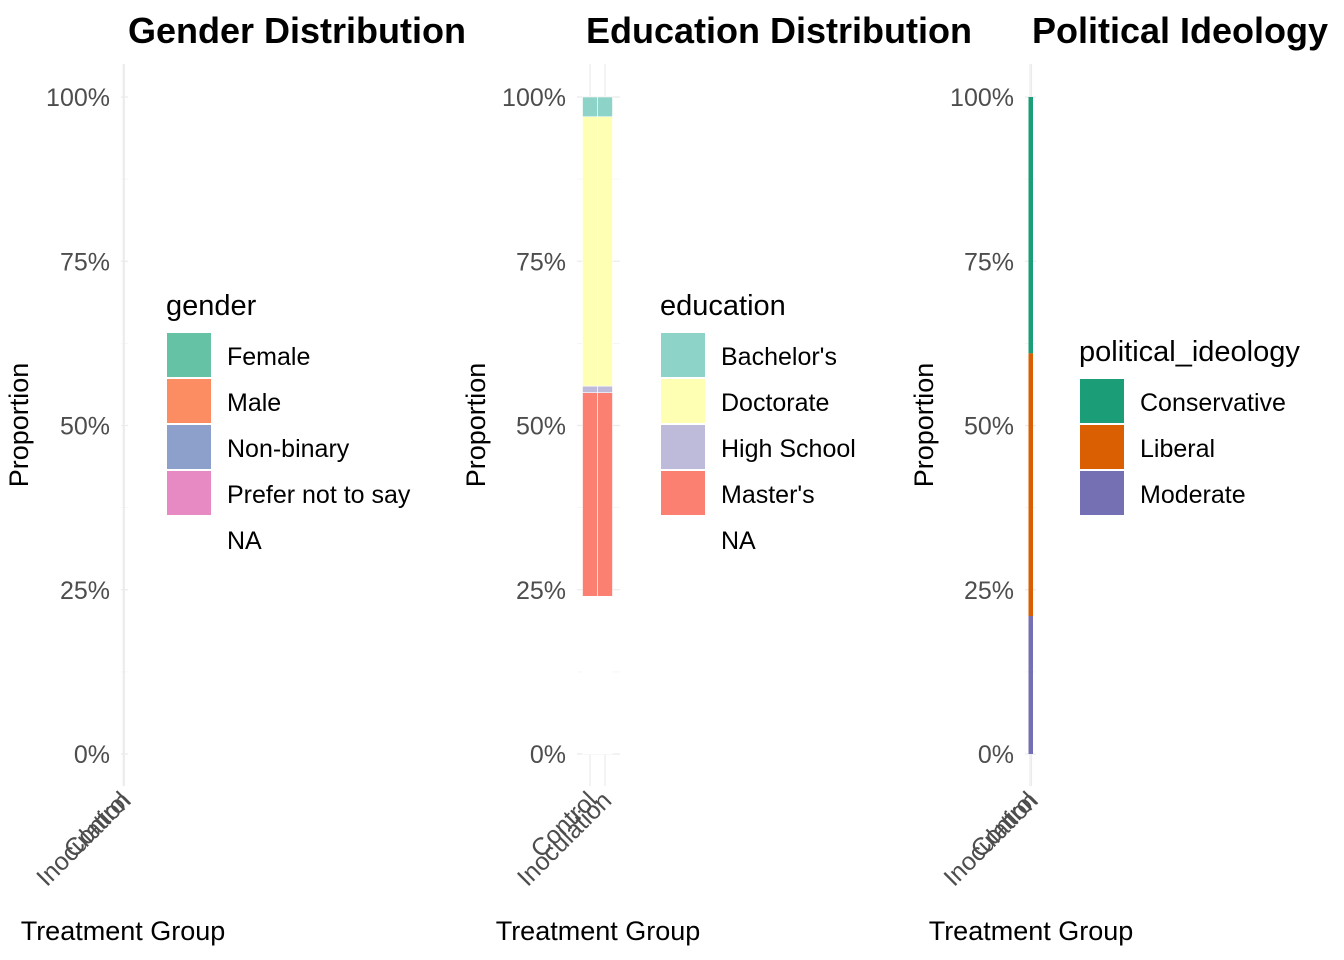  What do you see at coordinates (989, 262) in the screenshot?
I see `chart-3-y-tick-label: 75%` at bounding box center [989, 262].